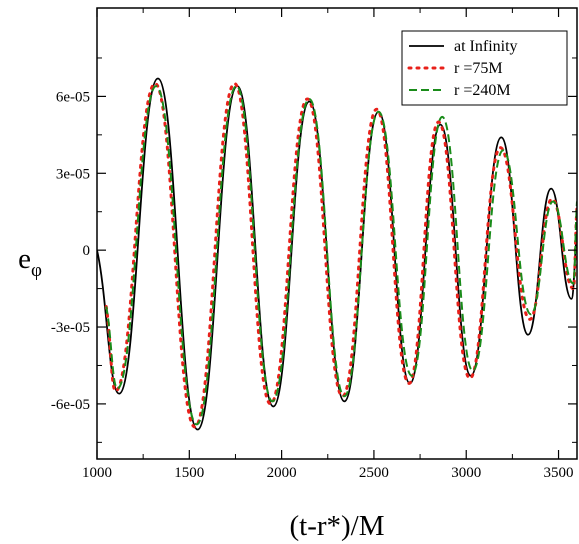 This screenshot has height=544, width=579. I want to click on legend-box, so click(484, 68).